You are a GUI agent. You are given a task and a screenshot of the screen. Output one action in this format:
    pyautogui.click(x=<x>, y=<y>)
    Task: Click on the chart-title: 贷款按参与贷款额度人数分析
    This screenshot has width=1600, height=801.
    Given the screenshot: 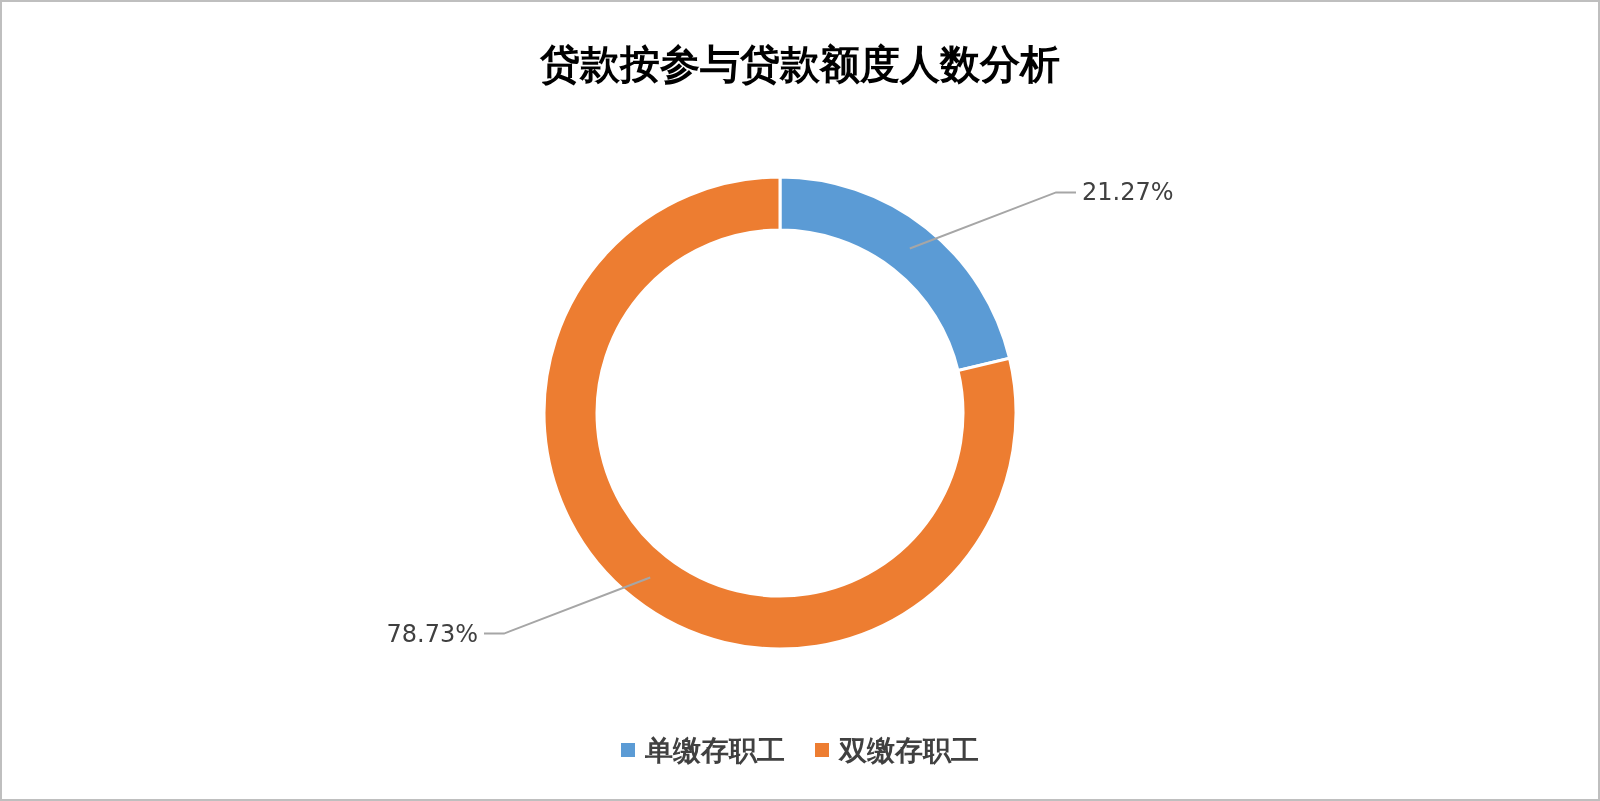 What is the action you would take?
    pyautogui.click(x=799, y=64)
    